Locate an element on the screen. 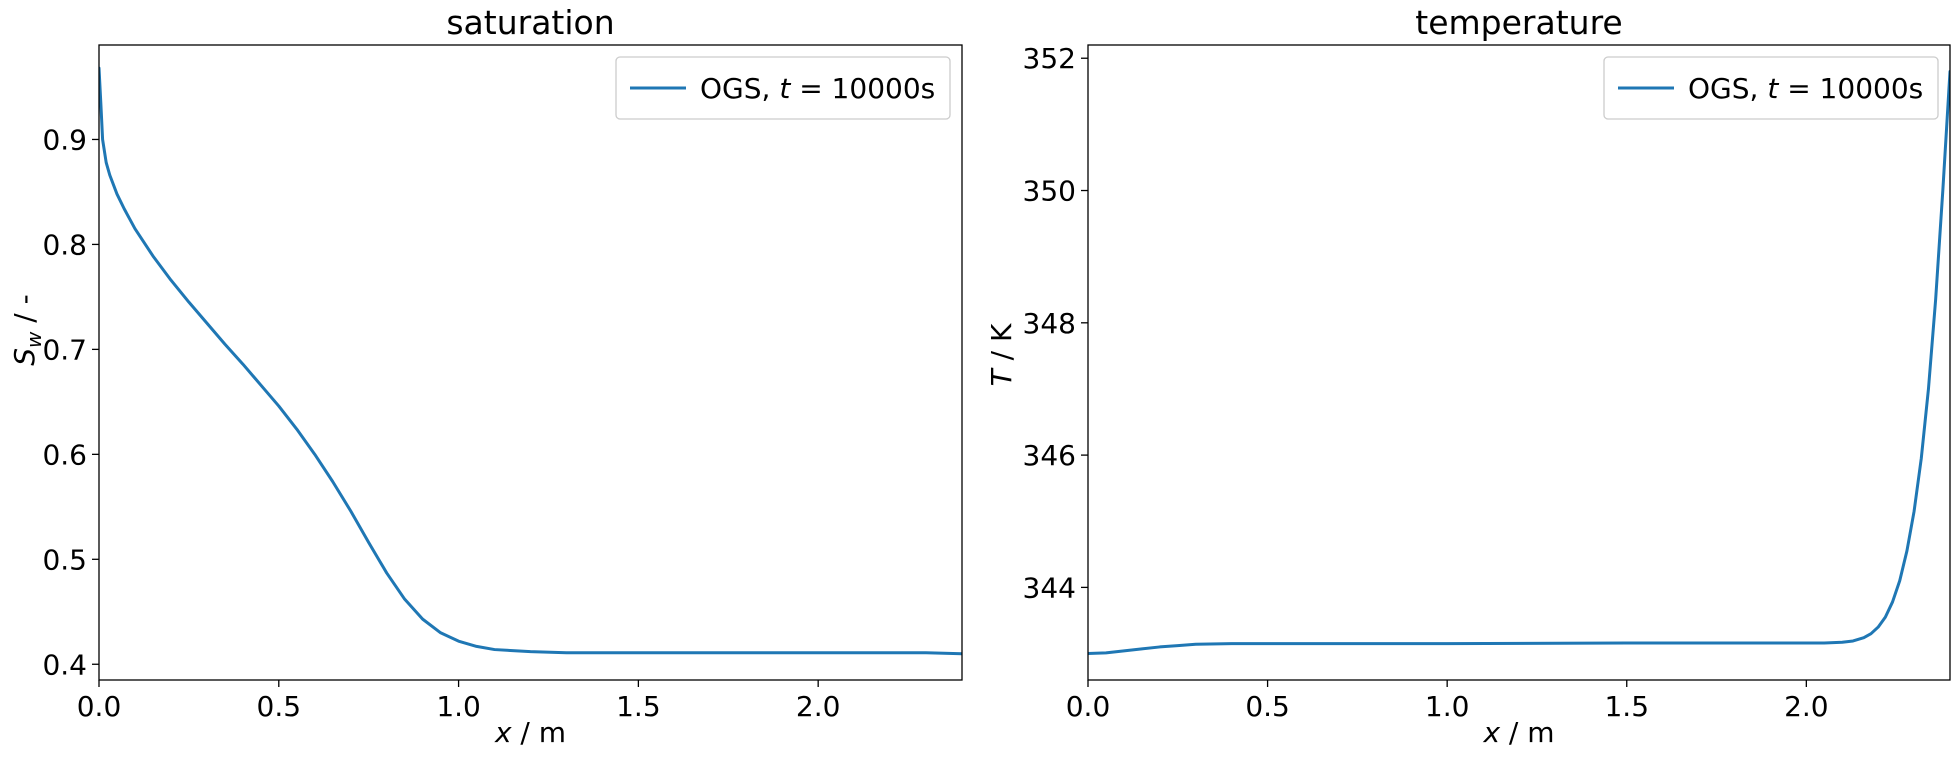  y-tick-label: 344 is located at coordinates (1049, 587).